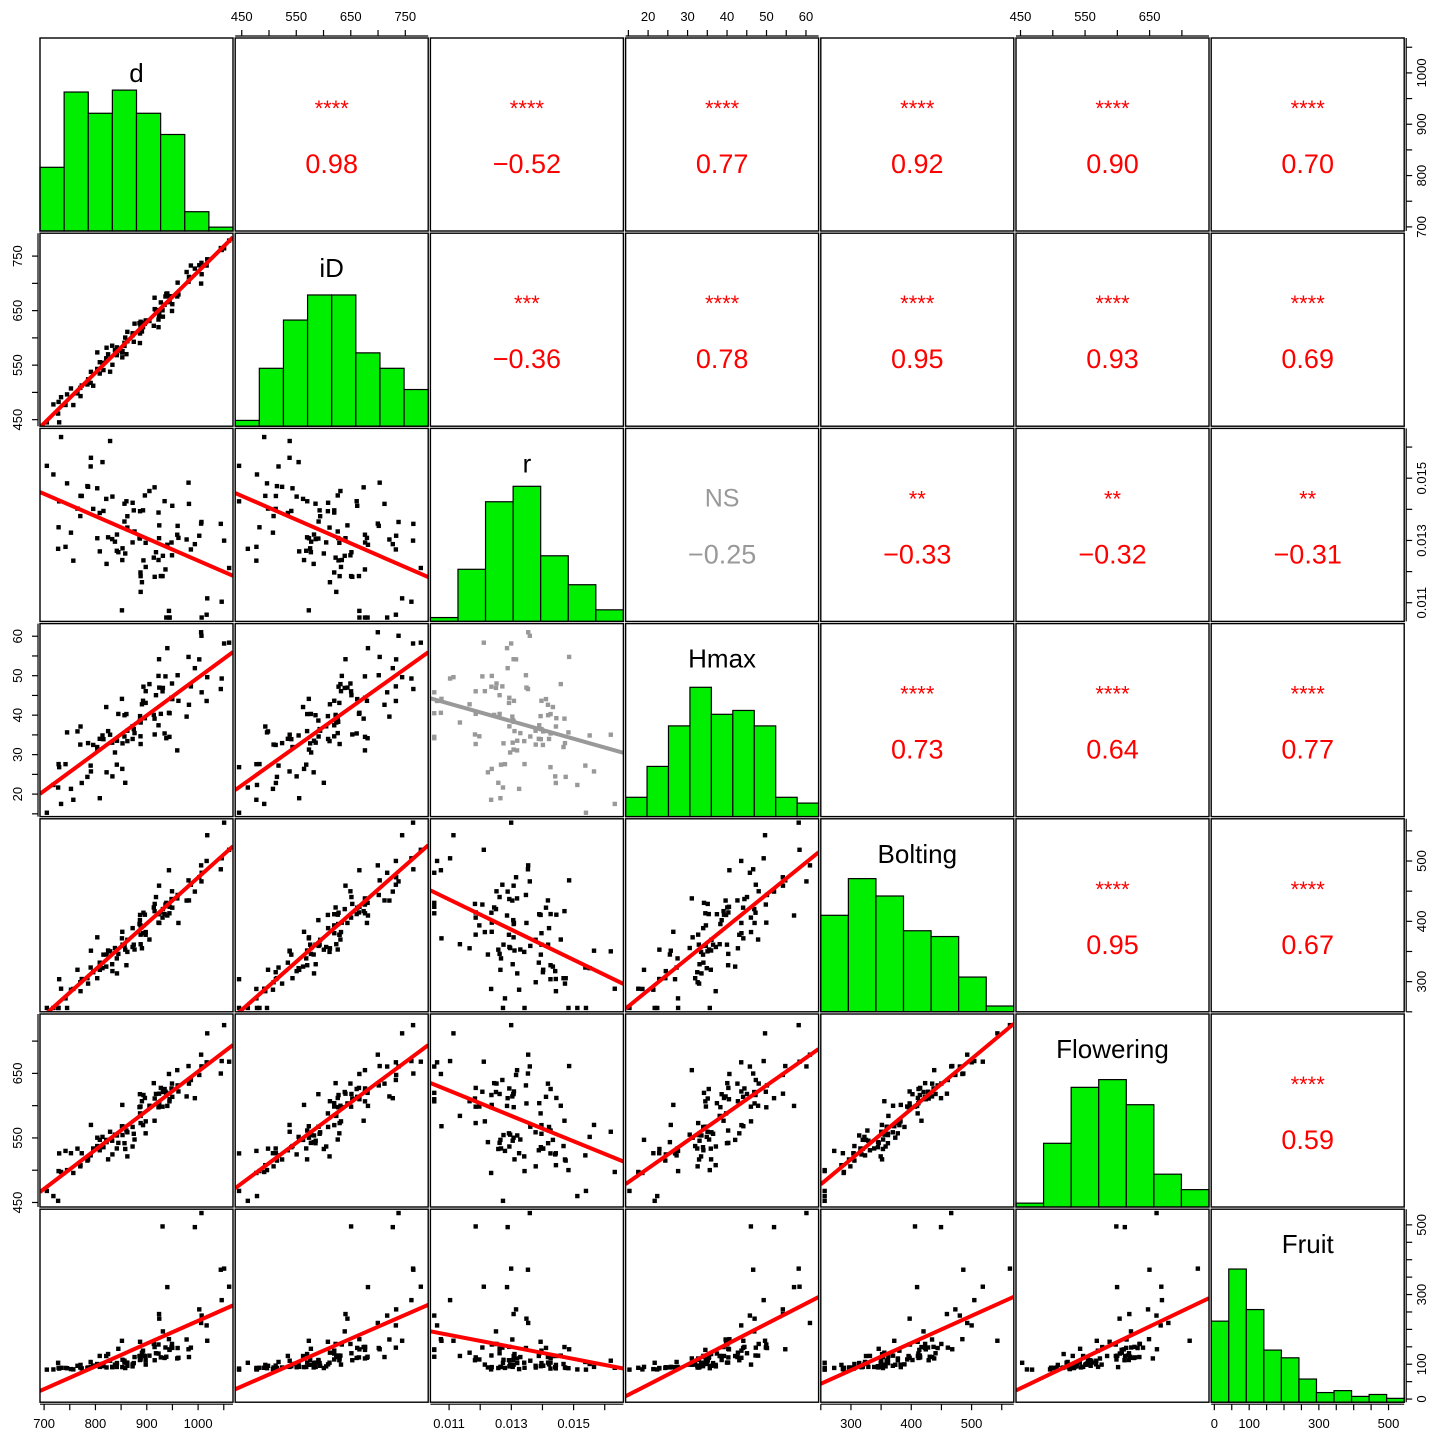 This screenshot has width=1447, height=1435. Describe the element at coordinates (1421, 176) in the screenshot. I see `tick-label-right-d: 800` at that location.